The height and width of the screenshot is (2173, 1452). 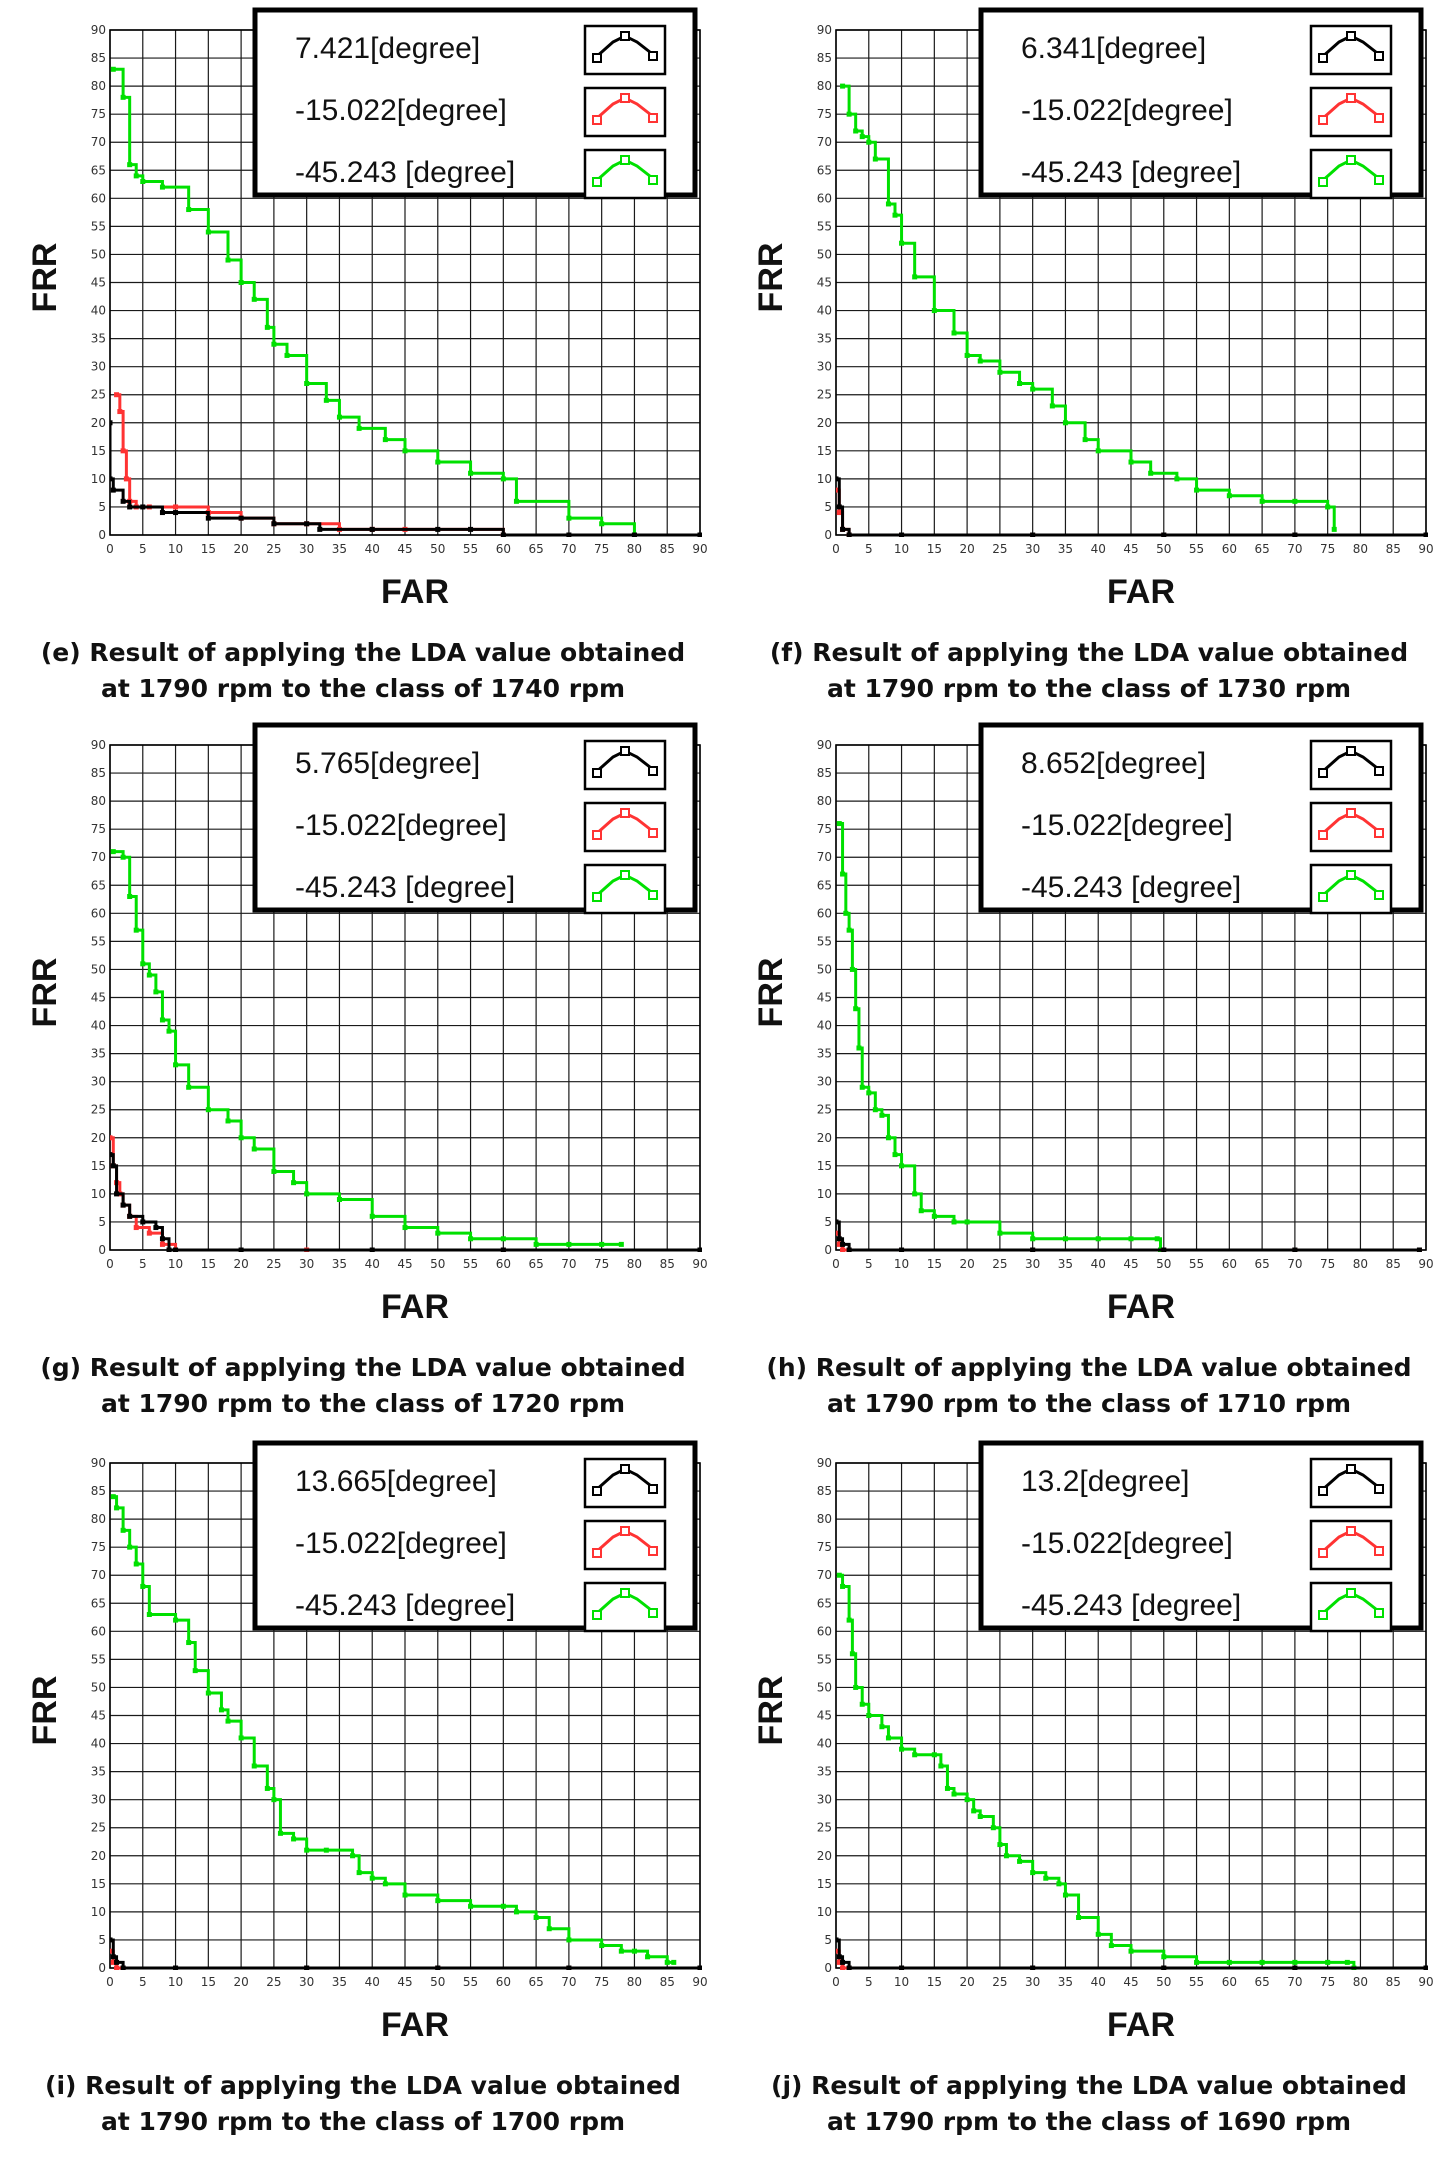 I want to click on x-tick-label: 5, so click(x=143, y=1264).